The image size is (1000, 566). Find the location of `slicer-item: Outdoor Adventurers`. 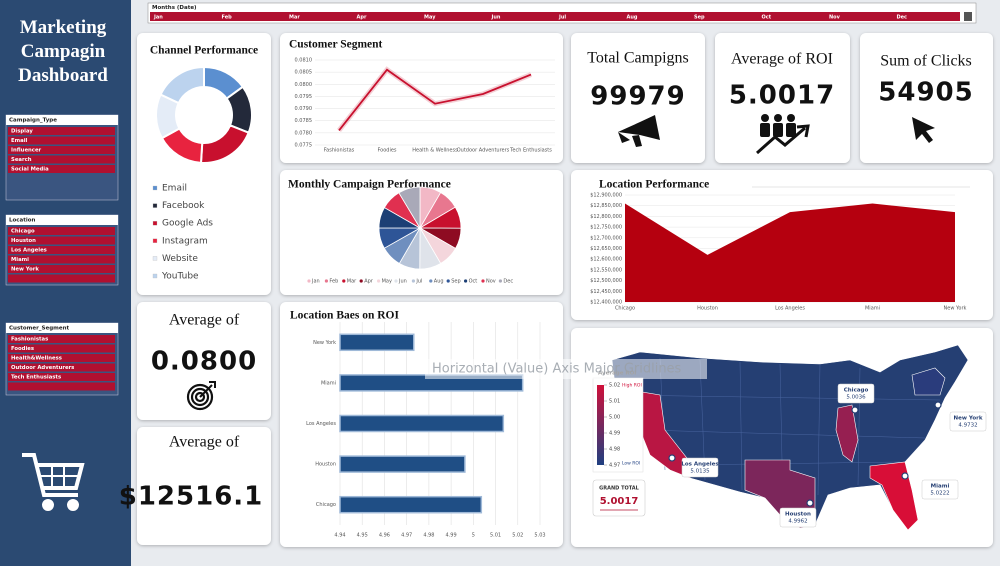

slicer-item: Outdoor Adventurers is located at coordinates (42, 368).